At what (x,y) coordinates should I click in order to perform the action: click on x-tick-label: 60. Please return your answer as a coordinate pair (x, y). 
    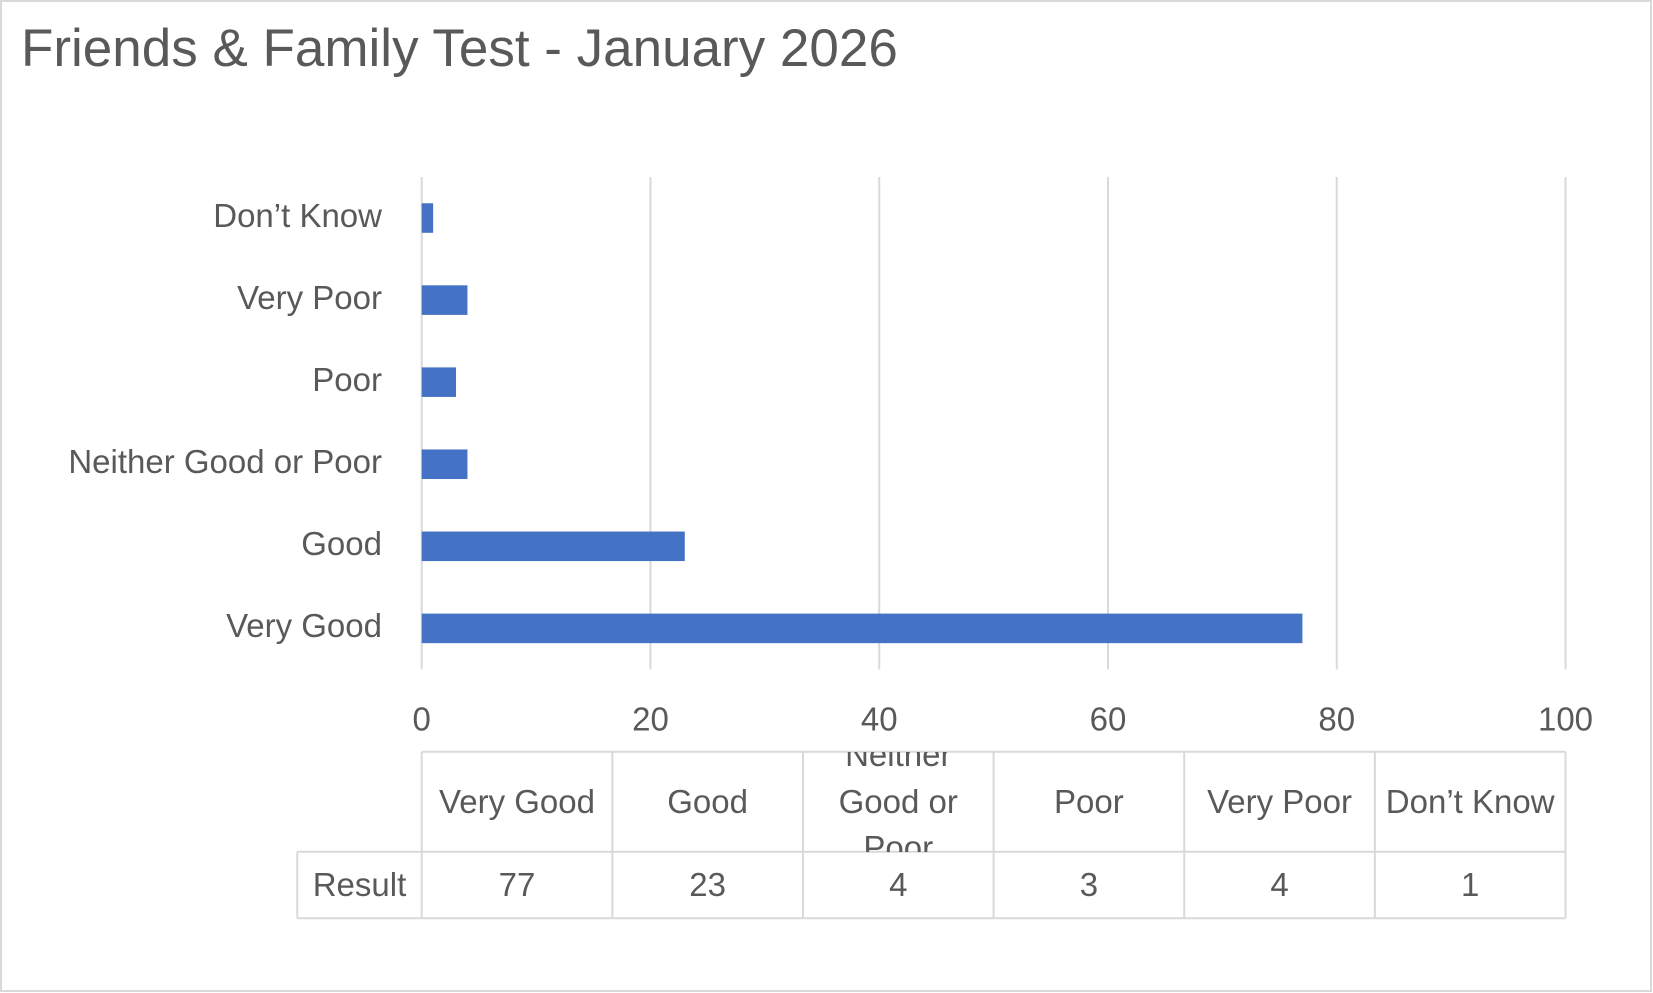
    Looking at the image, I should click on (1108, 719).